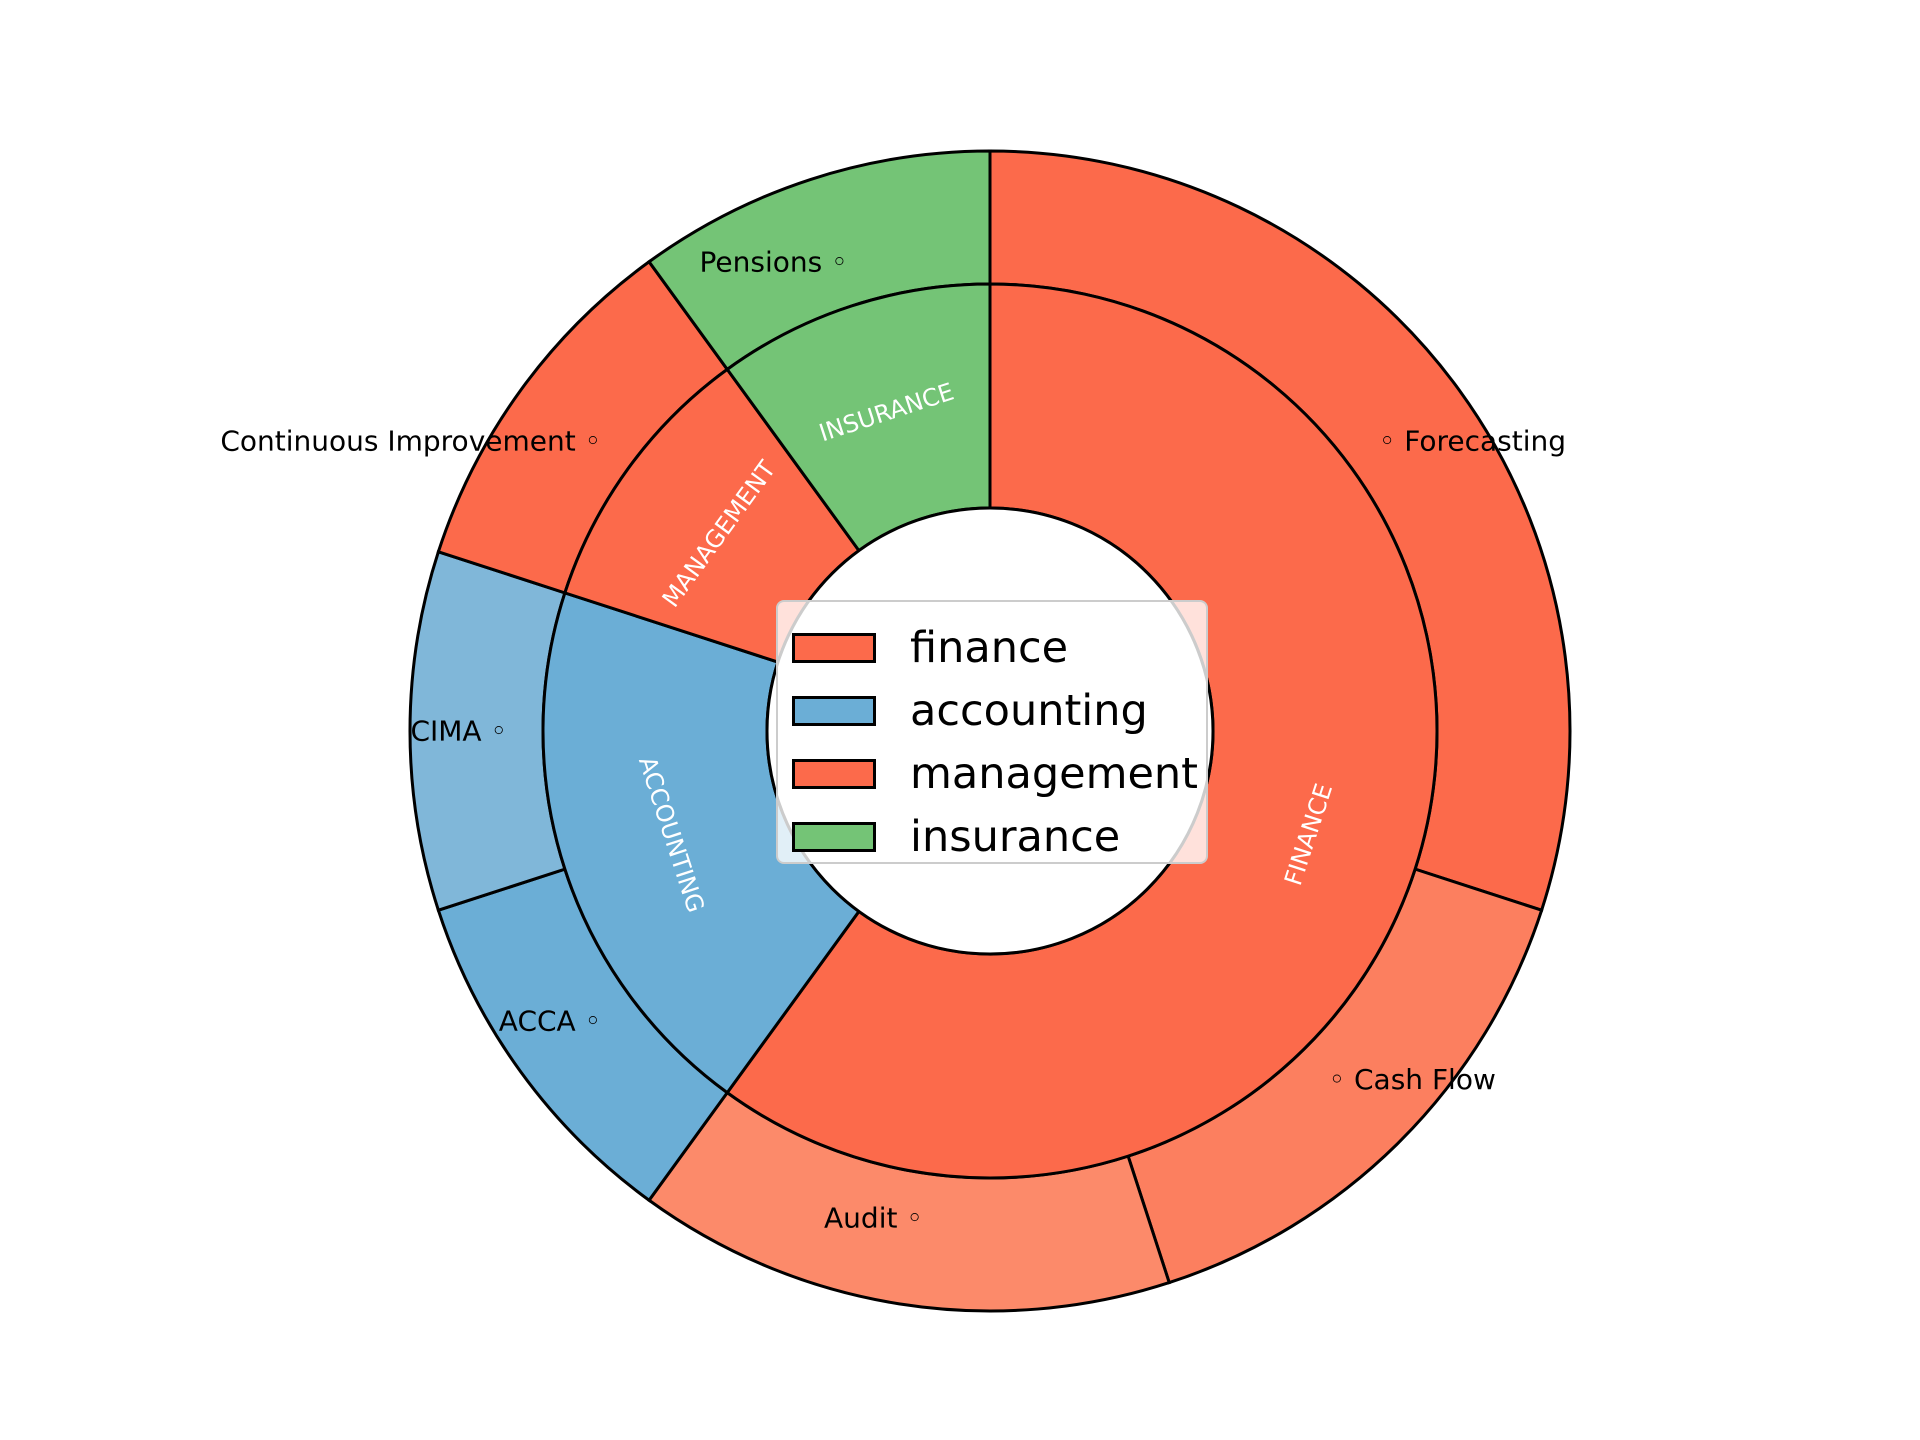 This screenshot has width=1920, height=1440. What do you see at coordinates (774, 262) in the screenshot?
I see `outer-label-pensions: Pensions ◦` at bounding box center [774, 262].